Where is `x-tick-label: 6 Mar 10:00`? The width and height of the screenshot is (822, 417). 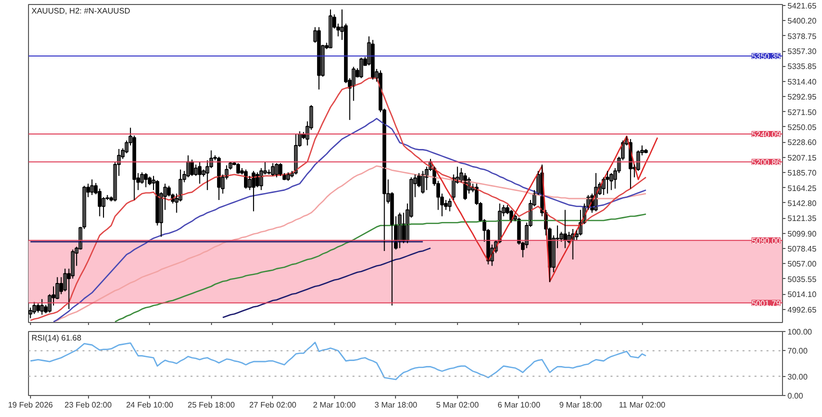 x-tick-label: 6 Mar 10:00 is located at coordinates (519, 405).